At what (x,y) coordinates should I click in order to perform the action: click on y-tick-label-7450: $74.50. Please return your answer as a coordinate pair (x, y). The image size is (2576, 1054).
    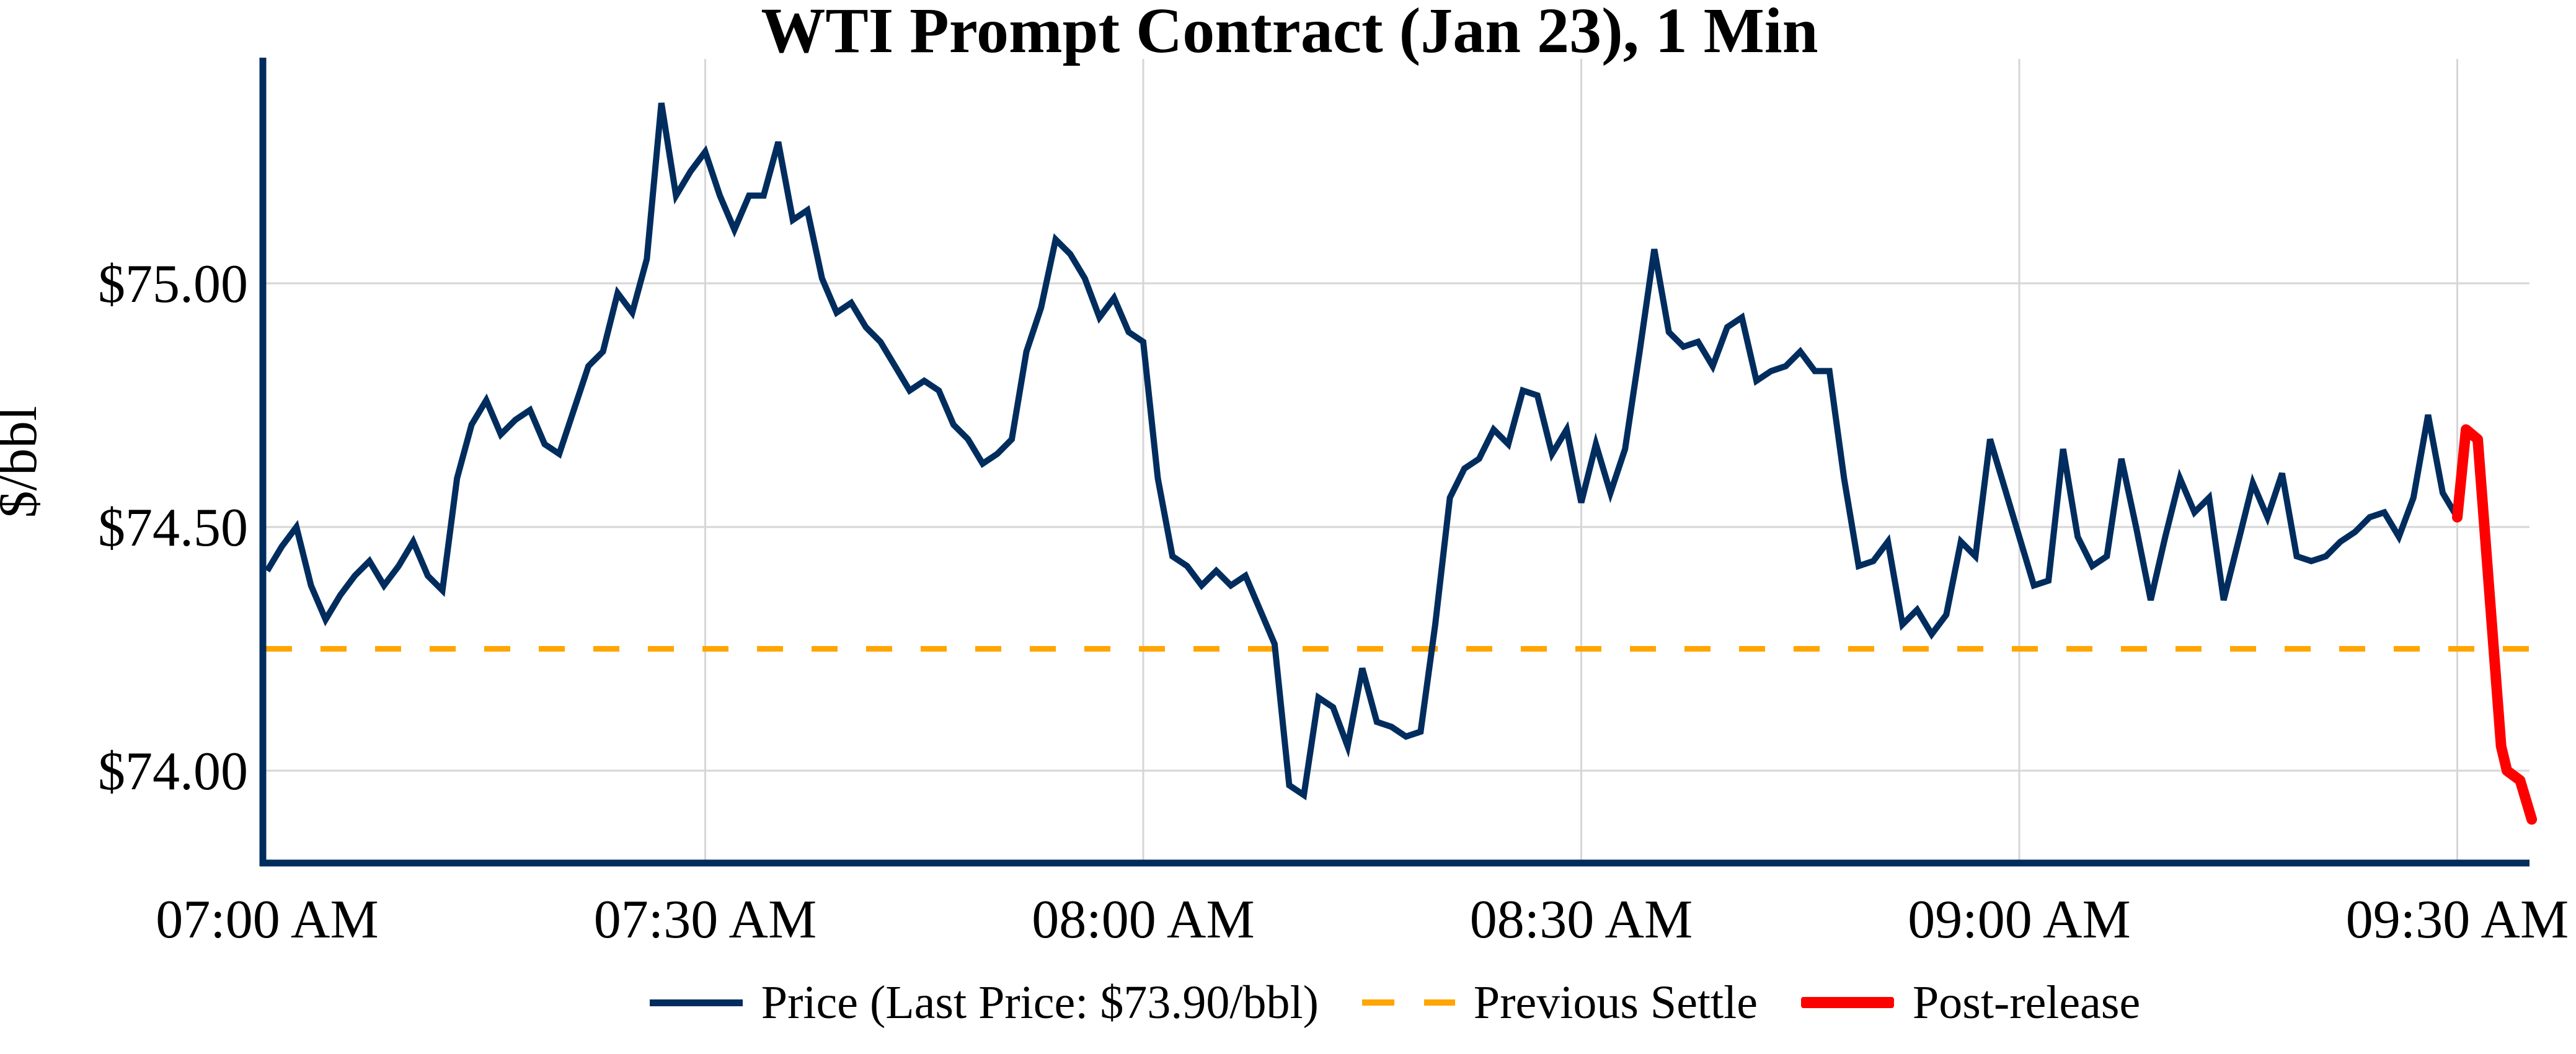
    Looking at the image, I should click on (173, 528).